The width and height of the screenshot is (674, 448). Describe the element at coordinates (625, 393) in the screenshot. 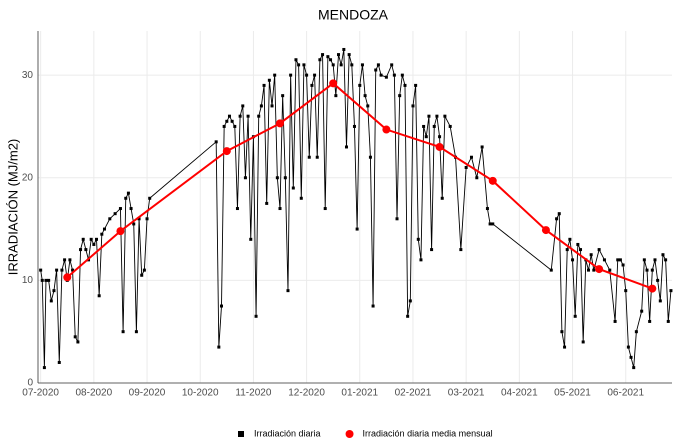

I see `x-tick-label: 06-2021` at that location.